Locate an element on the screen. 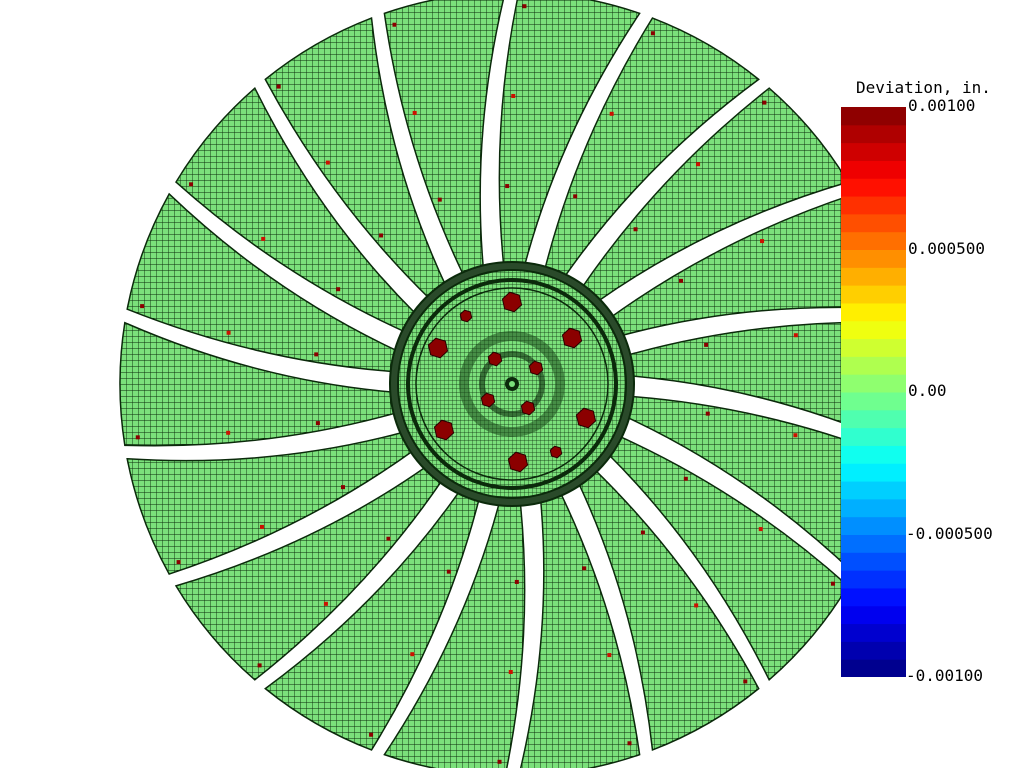  hub-groove is located at coordinates (512, 384).